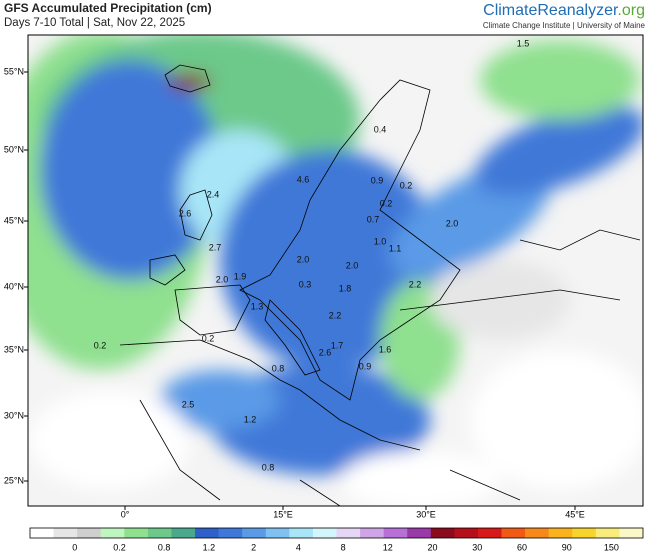 The image size is (650, 559). I want to click on lat-label: 40°N, so click(14, 286).